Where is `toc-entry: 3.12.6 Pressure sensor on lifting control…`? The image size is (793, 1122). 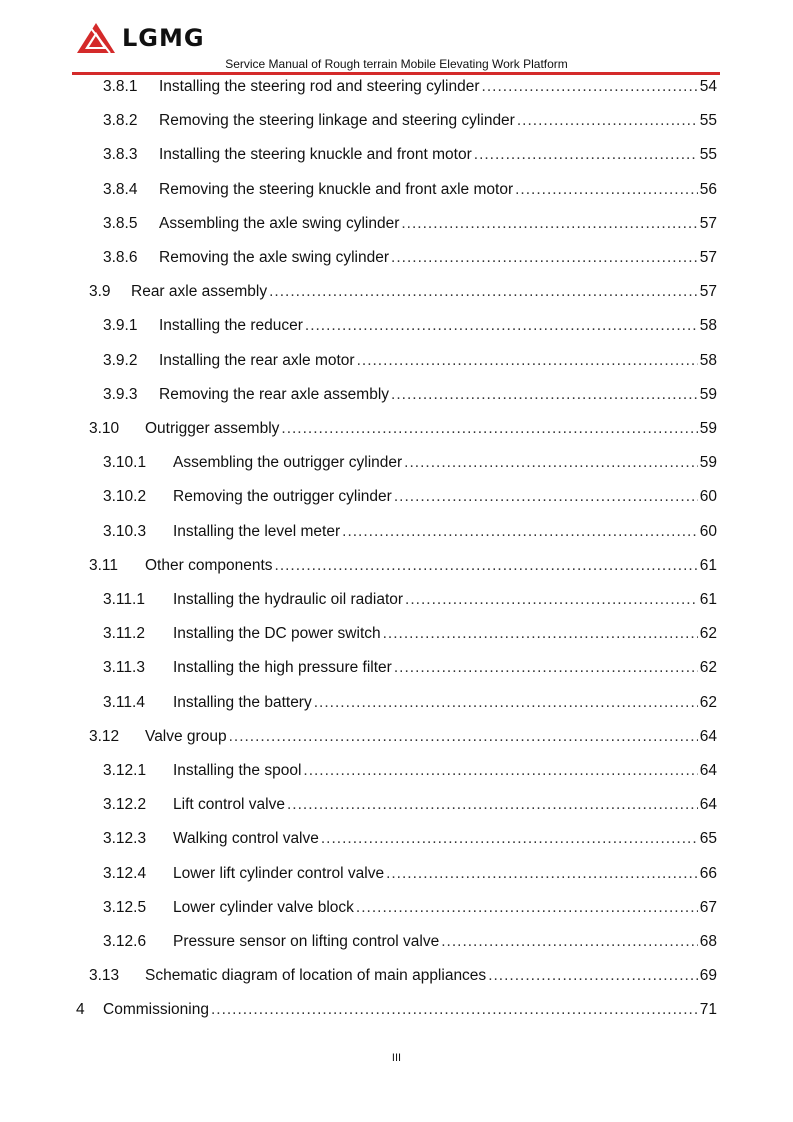
toc-entry: 3.12.6 Pressure sensor on lifting control… is located at coordinates (410, 944).